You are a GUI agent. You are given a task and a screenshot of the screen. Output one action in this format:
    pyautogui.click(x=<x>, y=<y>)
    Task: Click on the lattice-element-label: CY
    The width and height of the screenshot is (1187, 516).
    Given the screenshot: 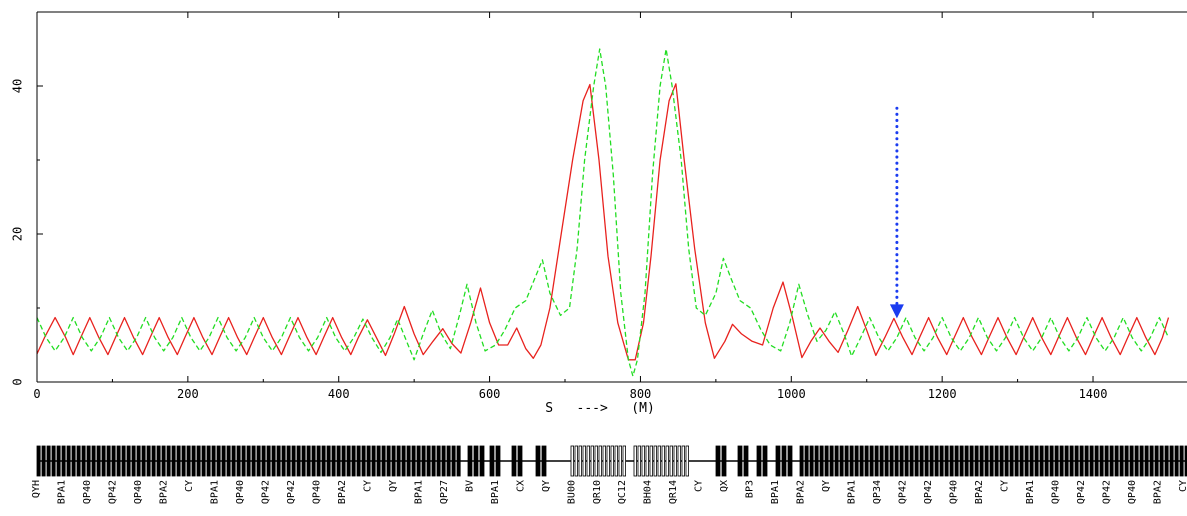 What is the action you would take?
    pyautogui.click(x=189, y=486)
    